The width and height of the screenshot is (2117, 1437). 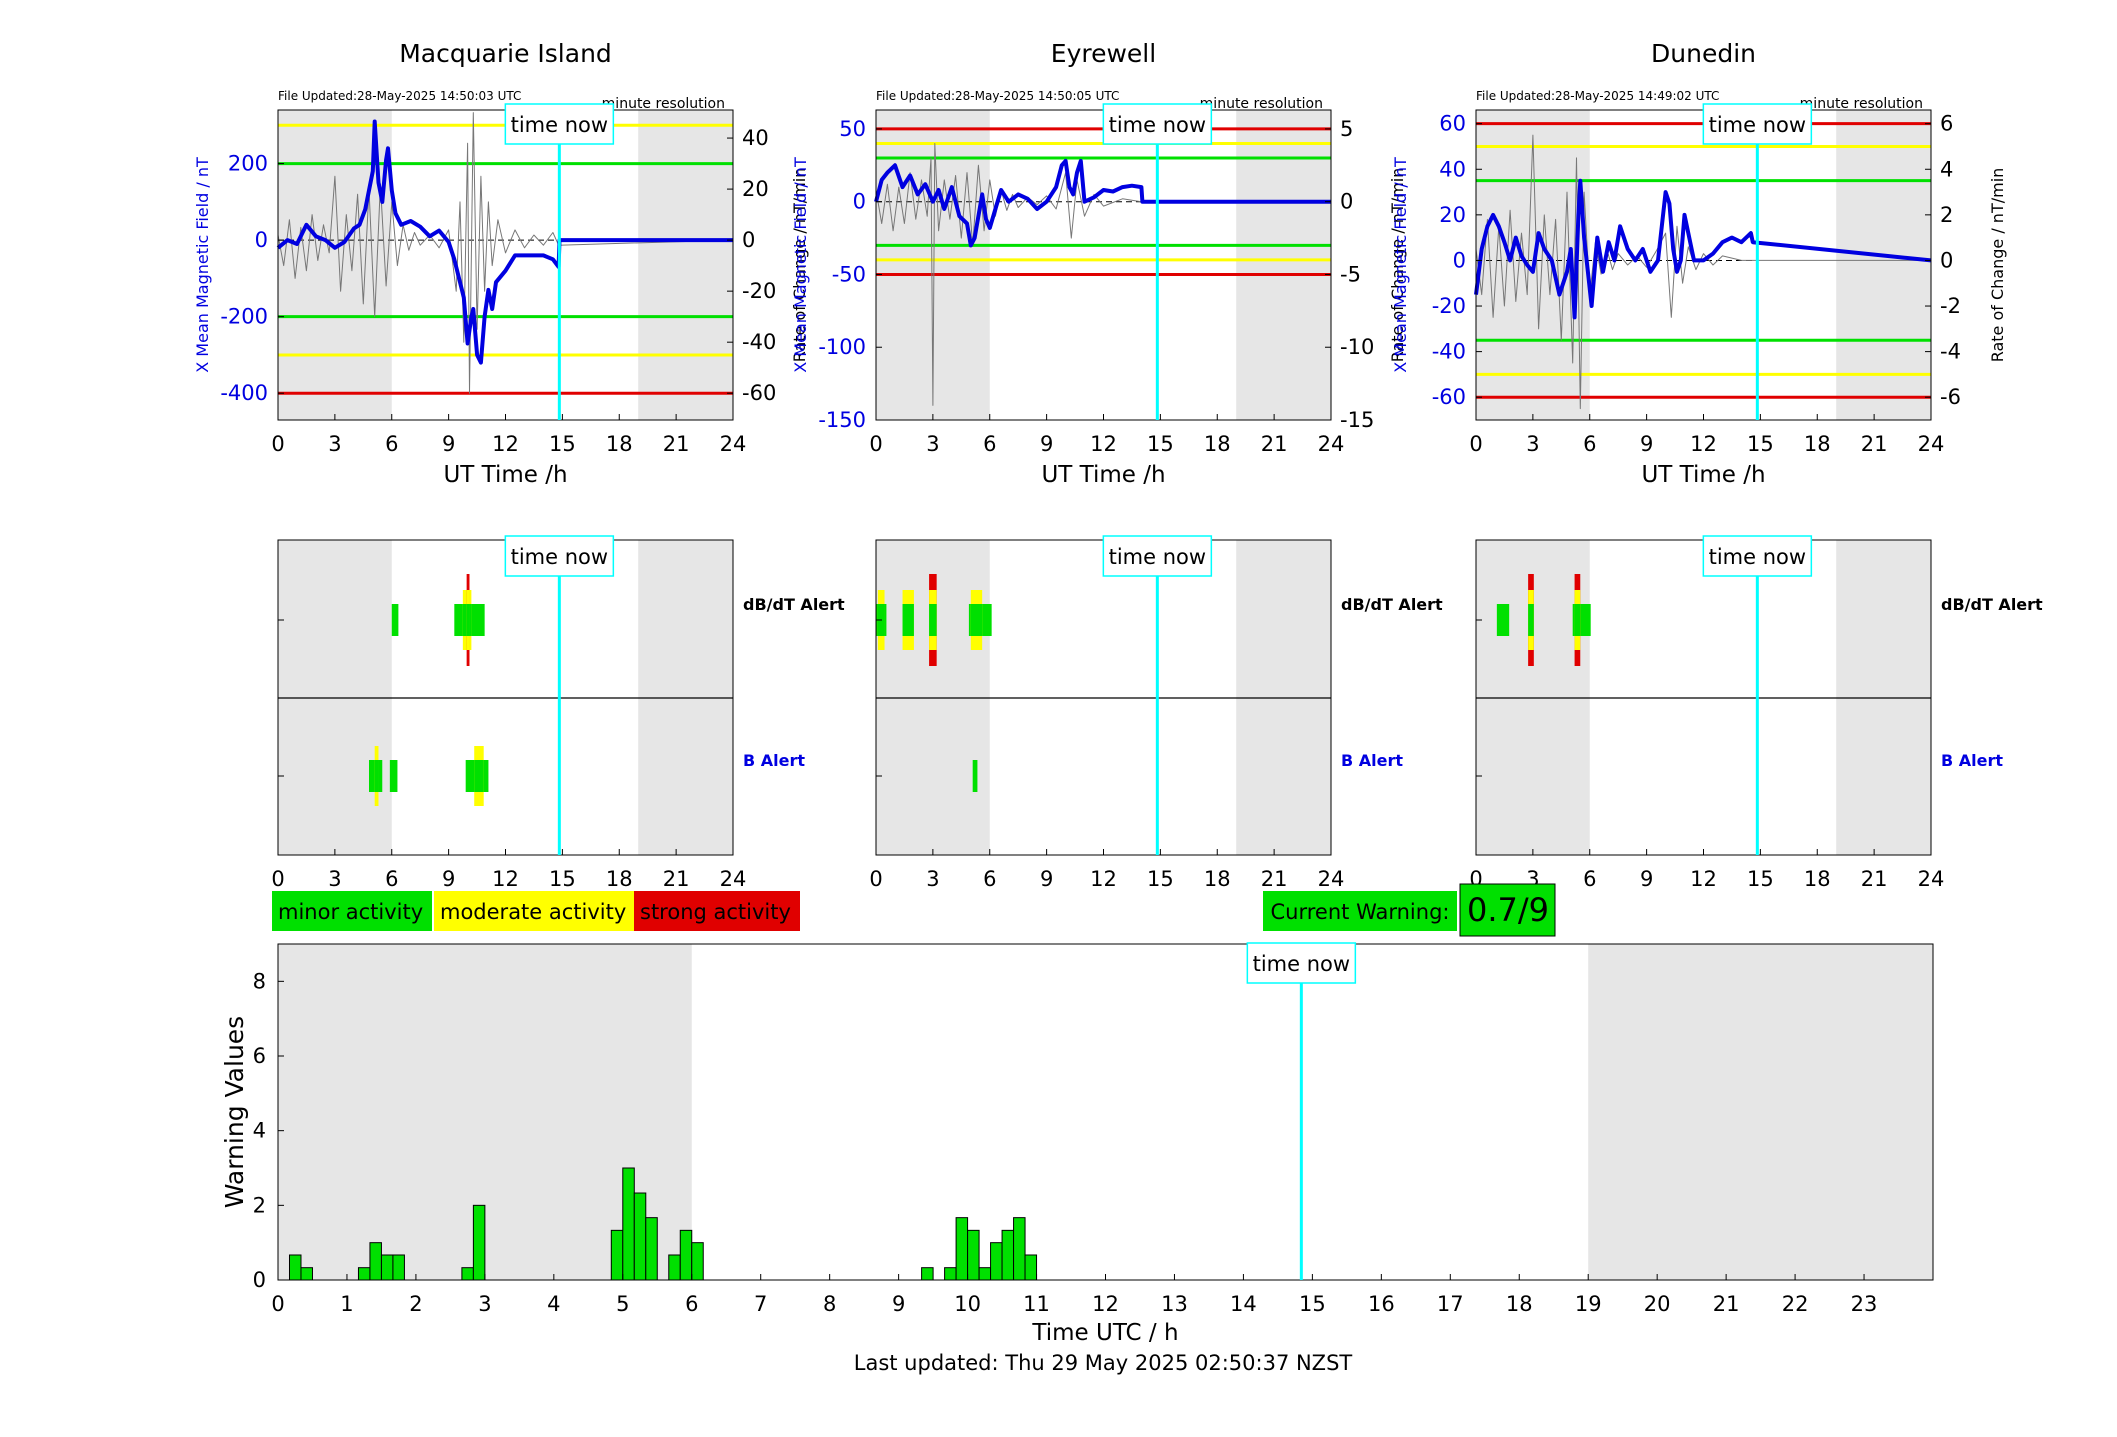 I want to click on y2-tick-label: 40, so click(x=755, y=138).